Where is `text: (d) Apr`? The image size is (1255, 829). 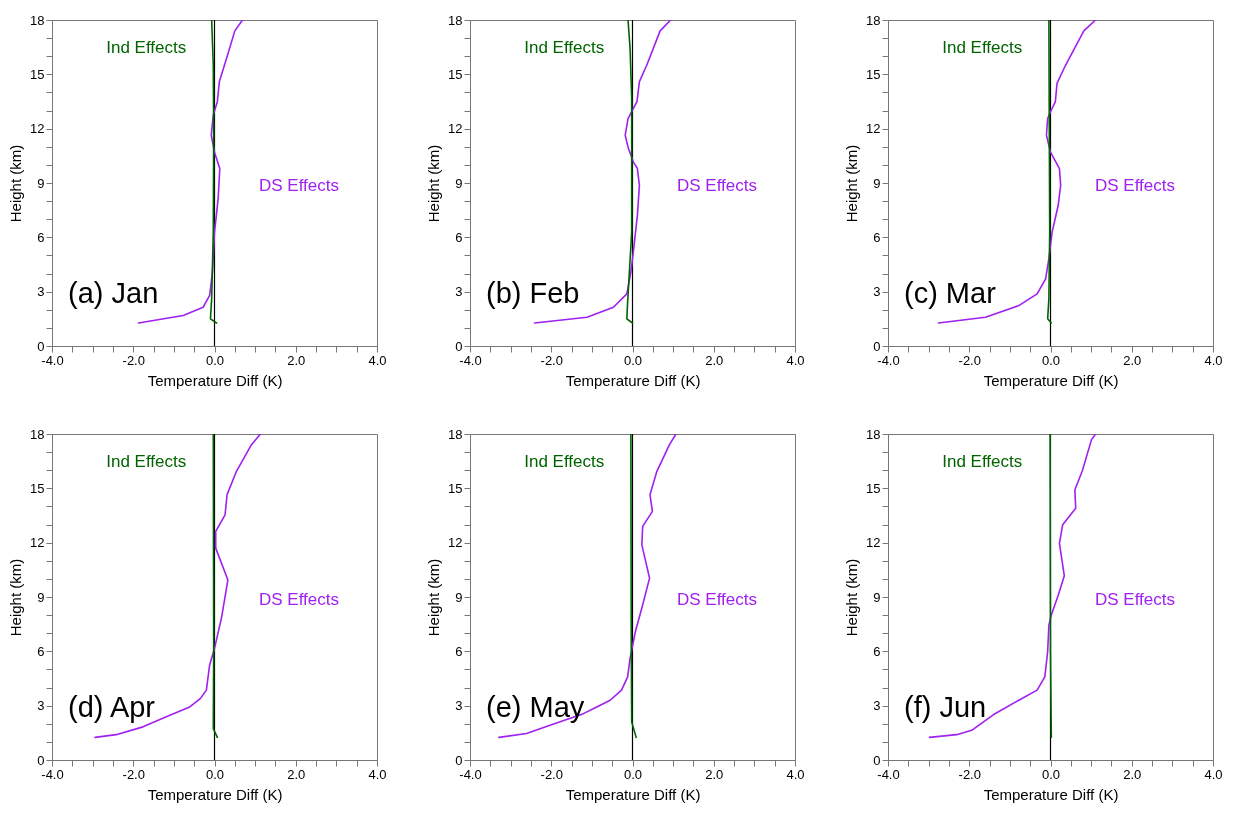
text: (d) Apr is located at coordinates (112, 707).